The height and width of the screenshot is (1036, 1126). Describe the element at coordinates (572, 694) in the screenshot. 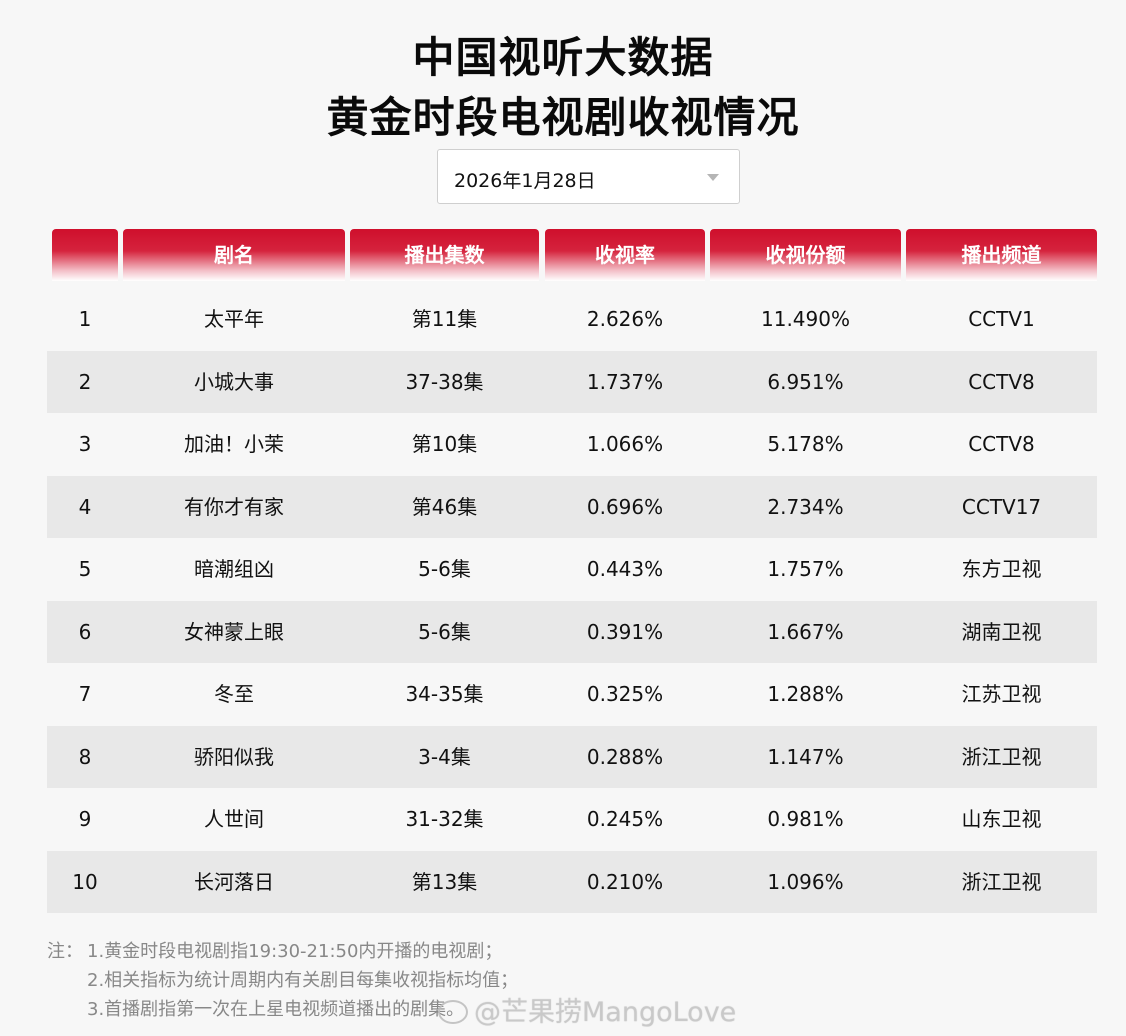

I see `table-row: 7 冬至 34-35集 0.325% 1.288% 江苏卫视` at that location.